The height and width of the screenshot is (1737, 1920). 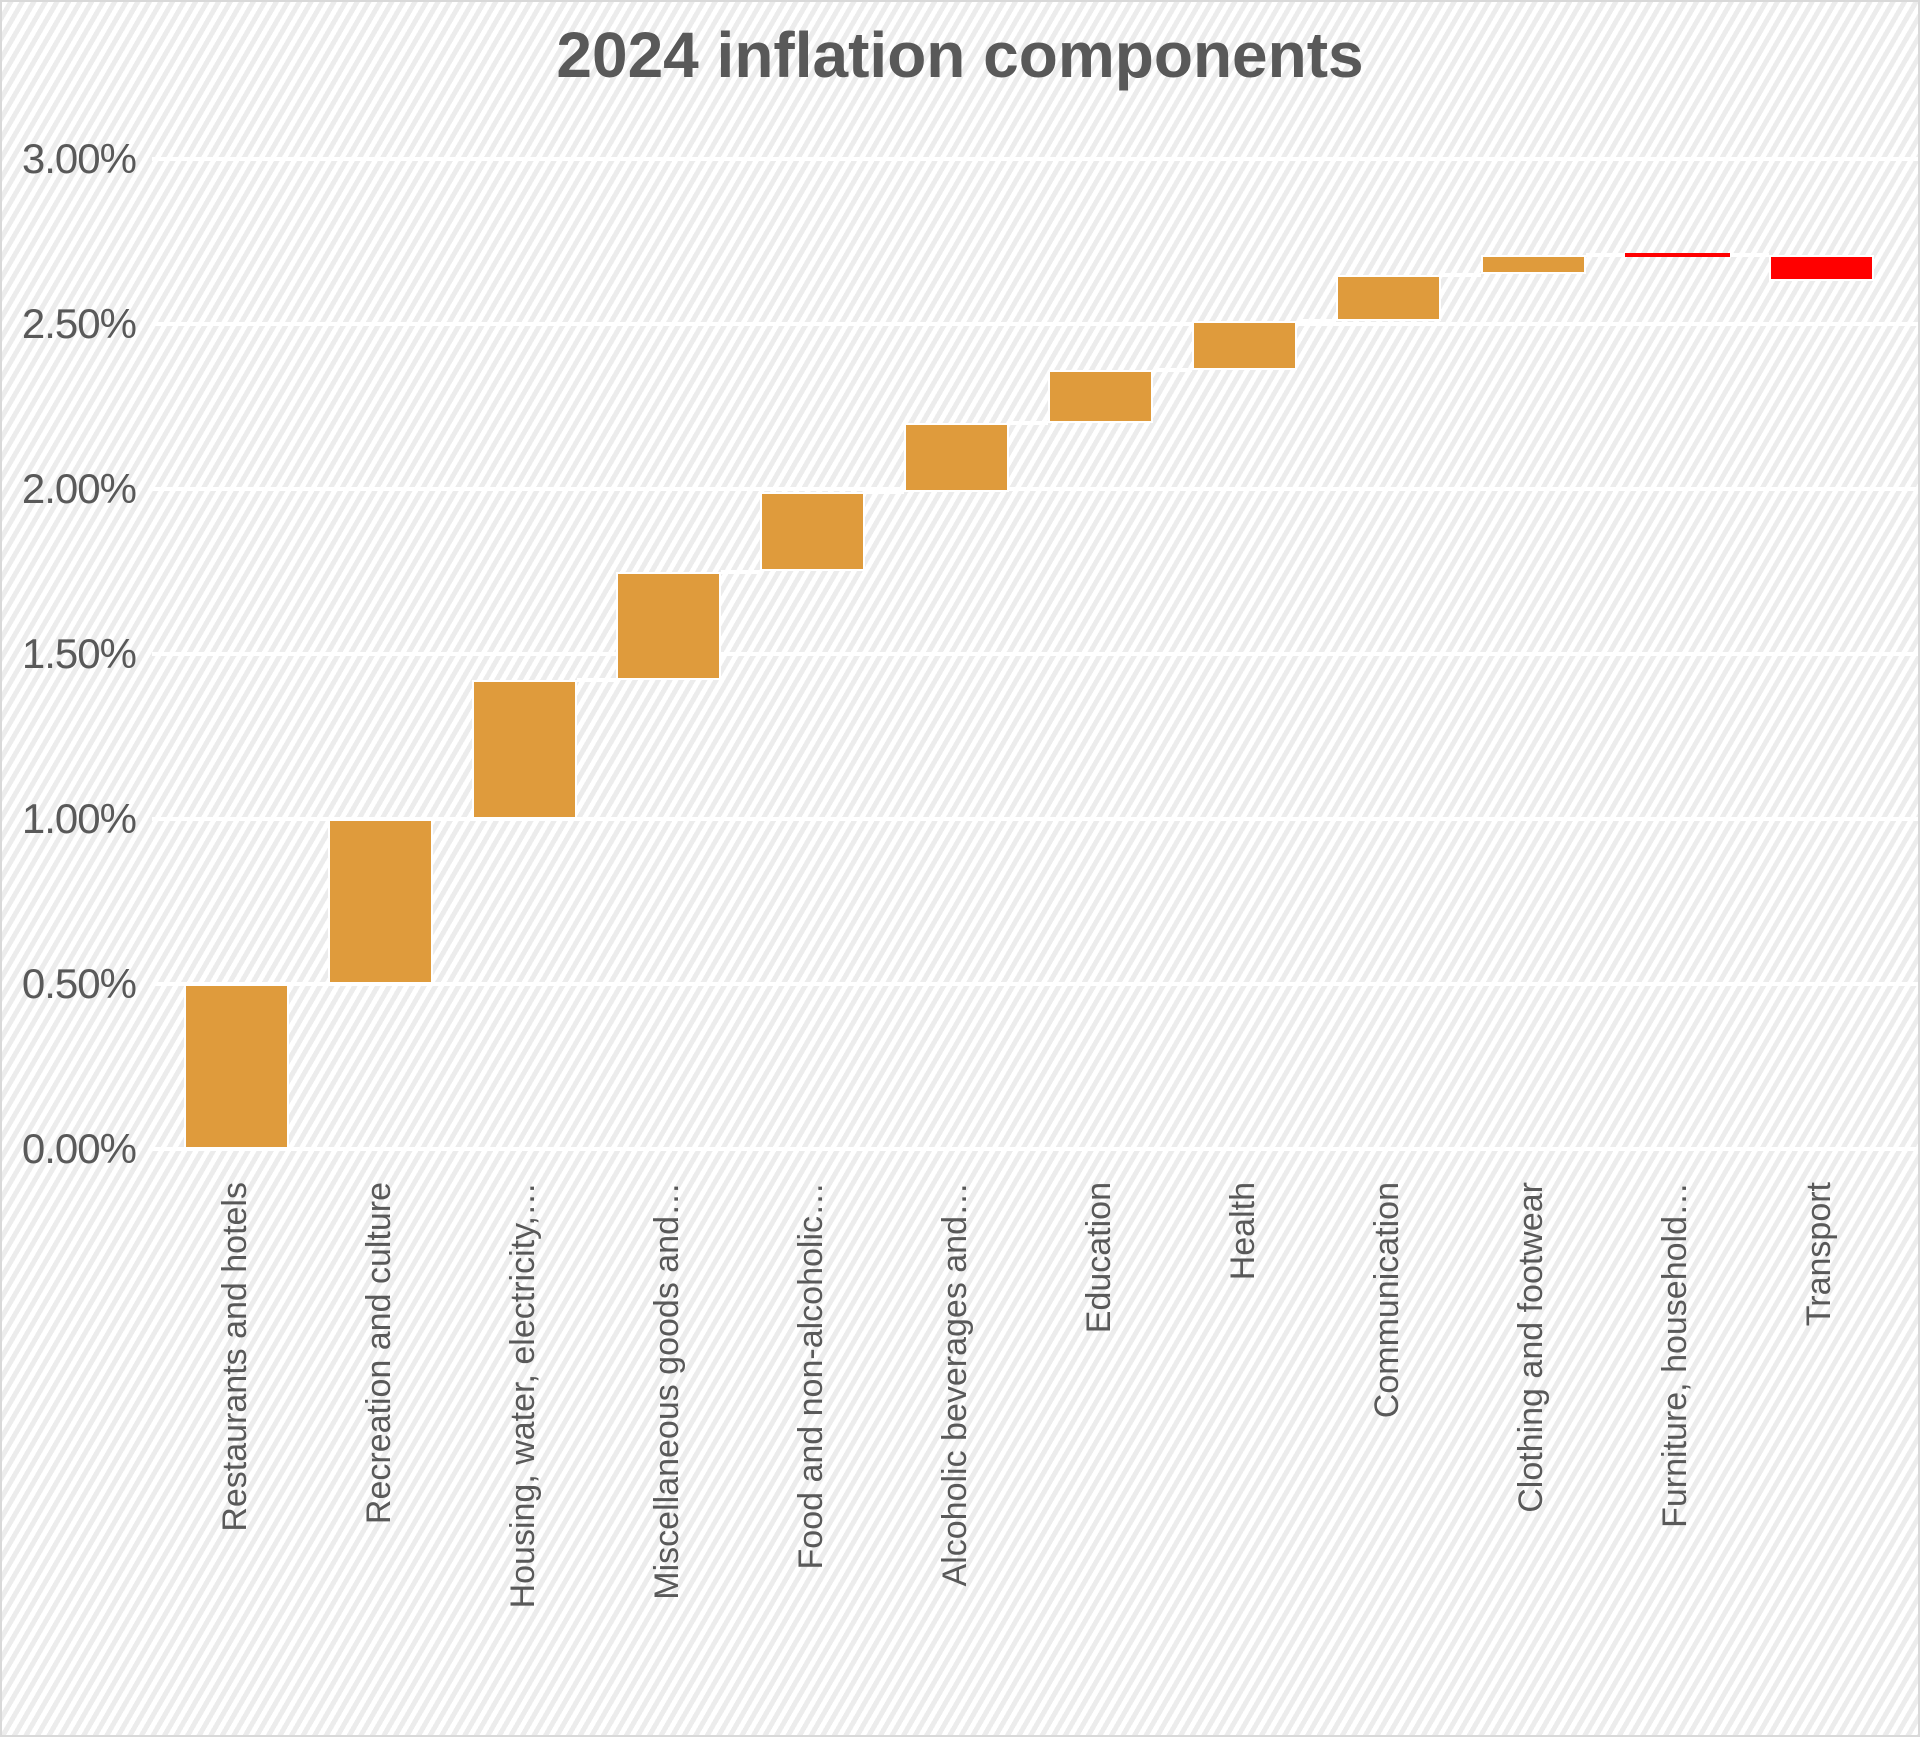 I want to click on x-axis-category-label: Education, so click(x=1098, y=1258).